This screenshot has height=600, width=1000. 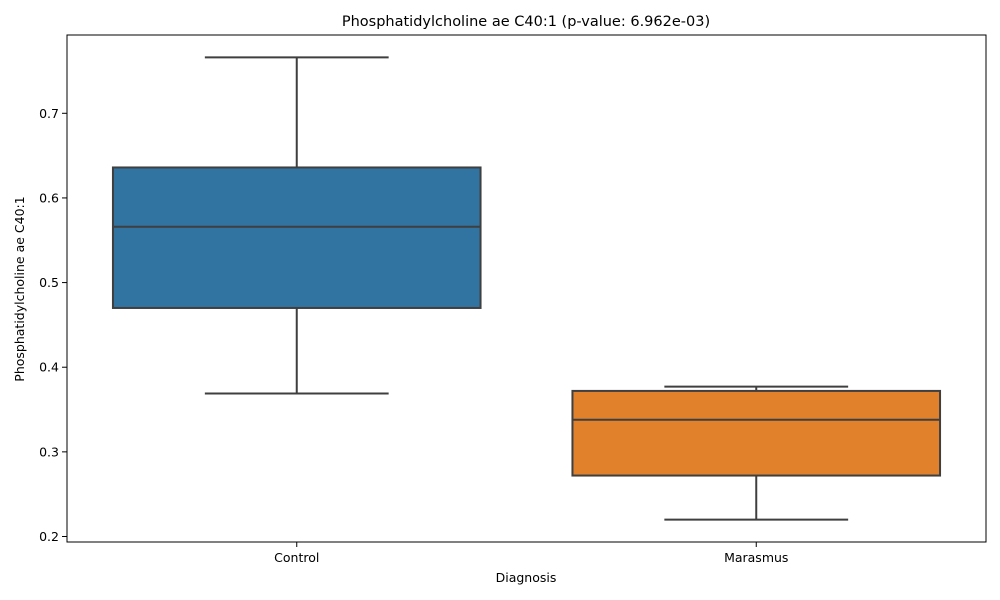 I want to click on y-tick-label: 0.3, so click(x=49, y=451).